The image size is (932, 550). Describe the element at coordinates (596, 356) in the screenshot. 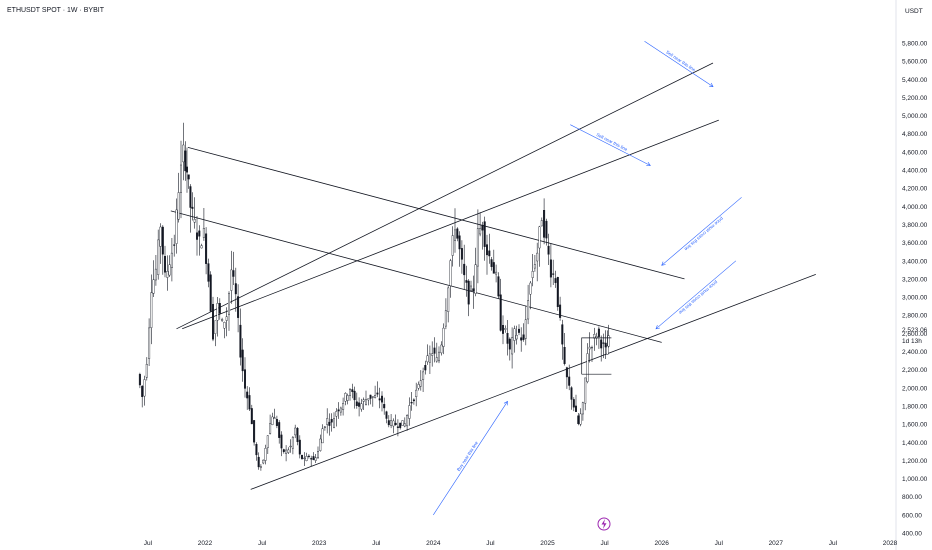

I see `range-box` at that location.